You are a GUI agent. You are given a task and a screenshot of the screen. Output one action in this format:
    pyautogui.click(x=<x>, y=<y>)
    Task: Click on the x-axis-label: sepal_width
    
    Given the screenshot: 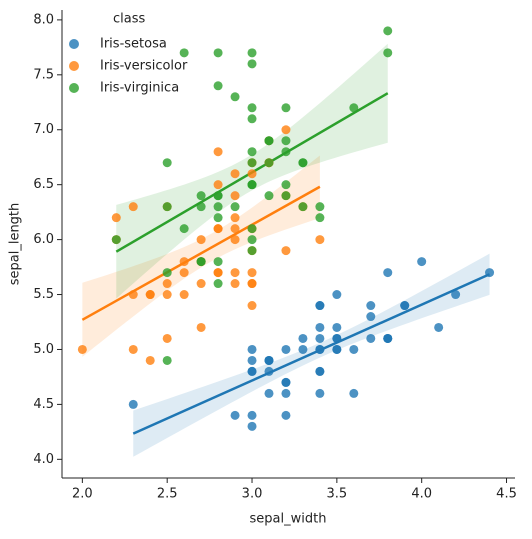 What is the action you would take?
    pyautogui.click(x=288, y=519)
    